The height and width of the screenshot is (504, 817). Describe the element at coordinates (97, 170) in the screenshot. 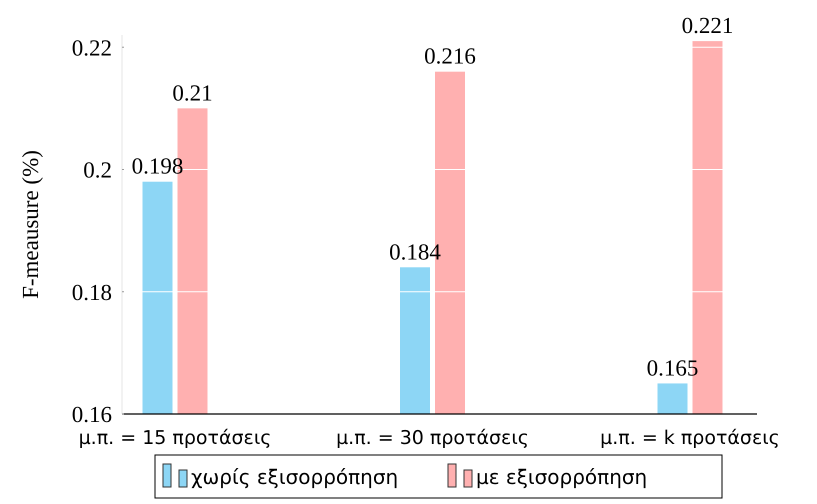

I see `y-tick-label: 0.2` at that location.